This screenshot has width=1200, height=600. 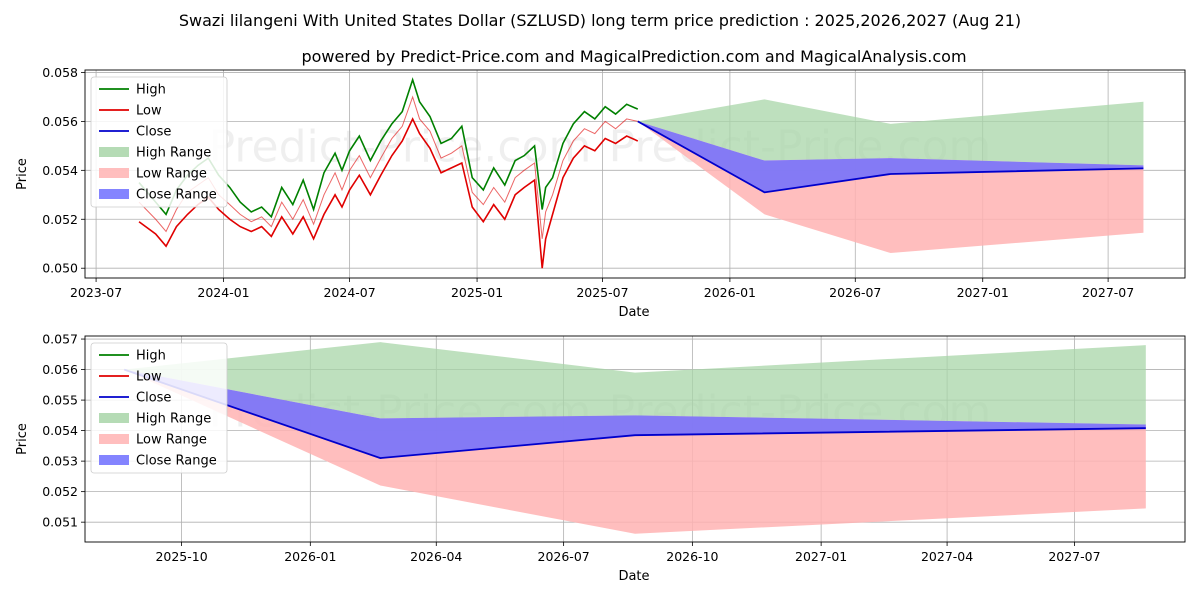 I want to click on x-tick-label: 2024-07, so click(x=349, y=292).